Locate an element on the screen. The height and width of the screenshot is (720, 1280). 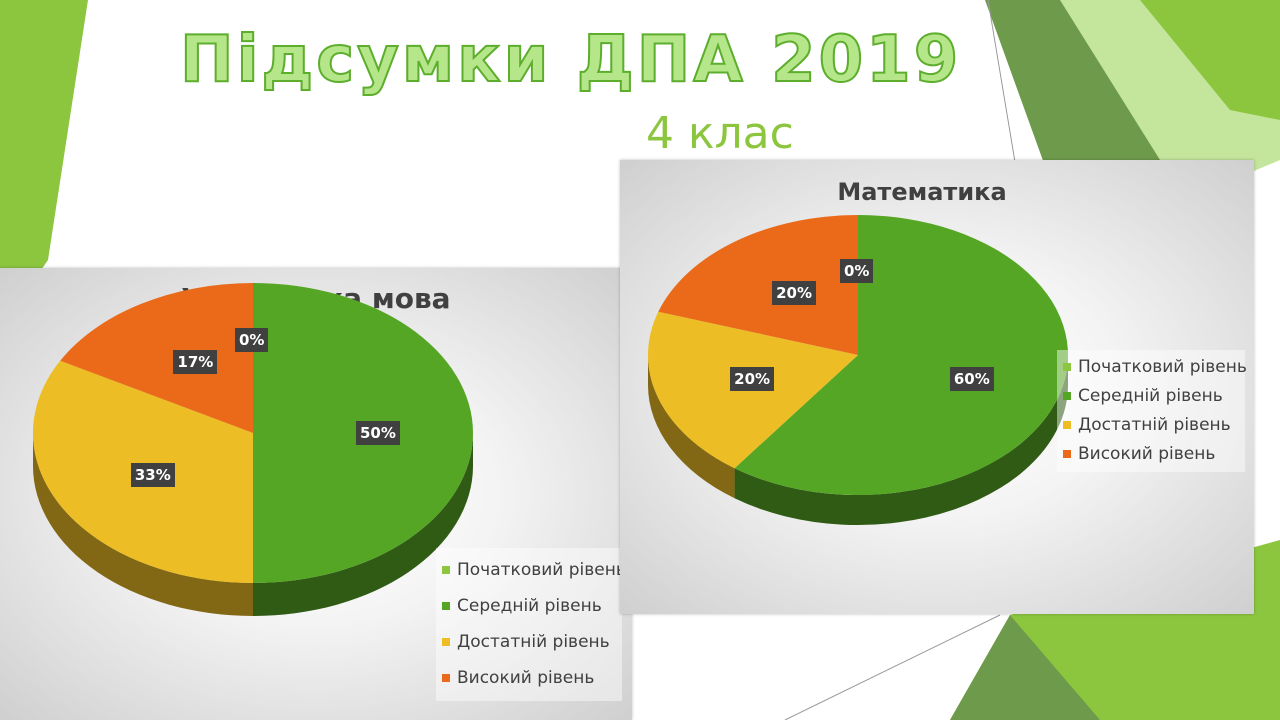
bottom-right-dark-shape is located at coordinates (1025, 667).